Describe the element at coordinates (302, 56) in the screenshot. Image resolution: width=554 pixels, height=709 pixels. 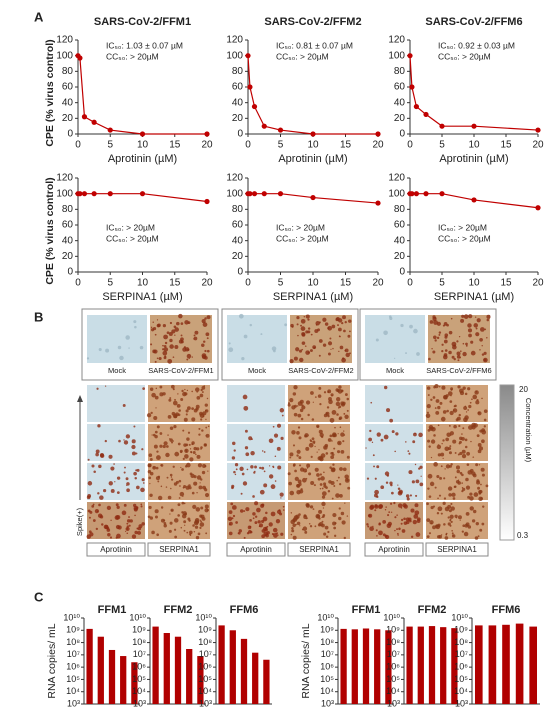
I see `annotation: CC₅₀: > 20µM` at that location.